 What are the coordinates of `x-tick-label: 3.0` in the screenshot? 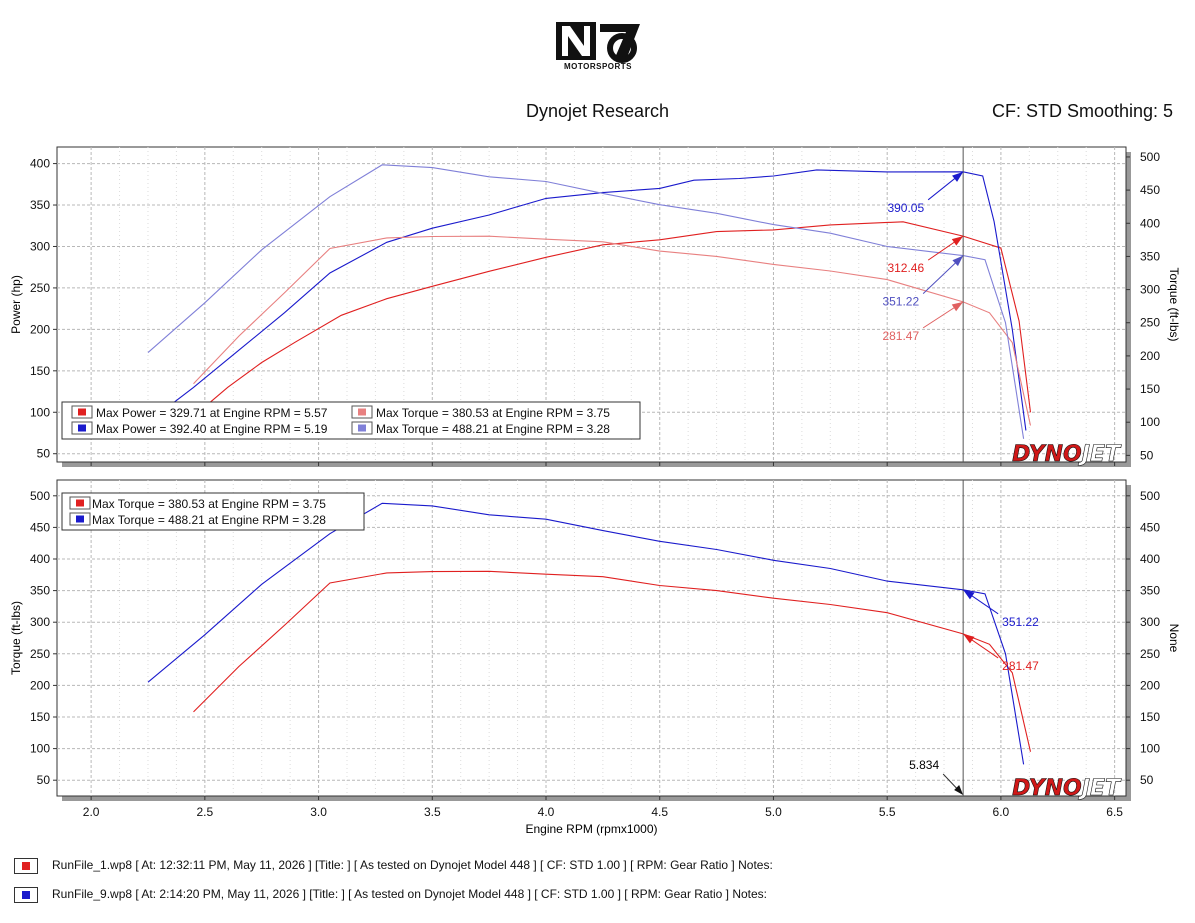 It's located at (318, 812).